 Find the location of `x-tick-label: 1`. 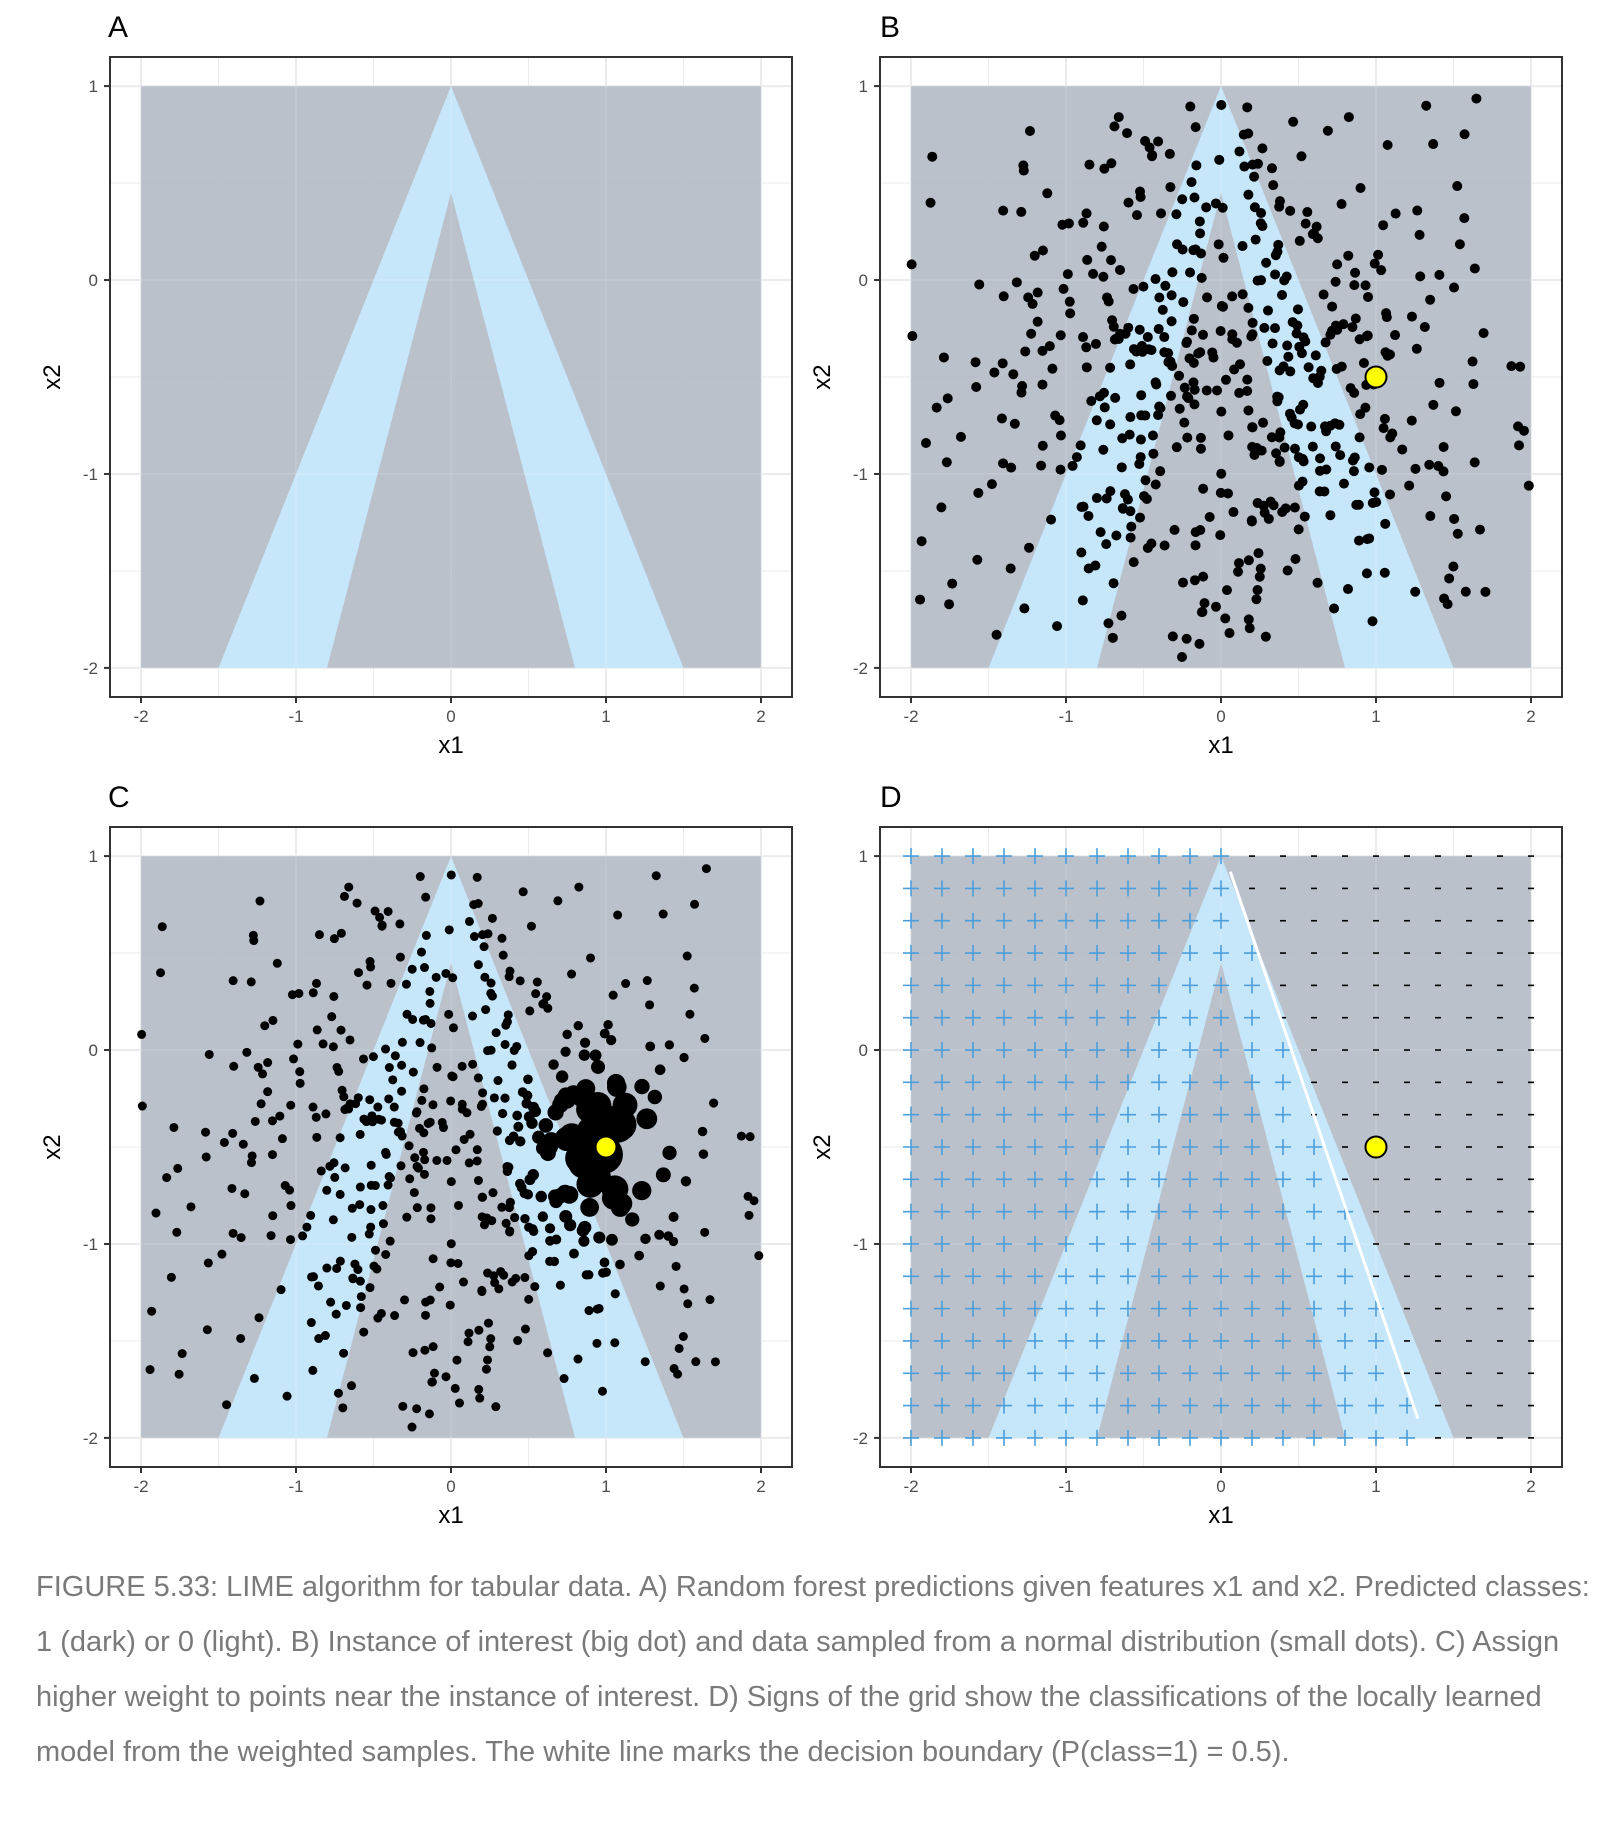

x-tick-label: 1 is located at coordinates (605, 1486).